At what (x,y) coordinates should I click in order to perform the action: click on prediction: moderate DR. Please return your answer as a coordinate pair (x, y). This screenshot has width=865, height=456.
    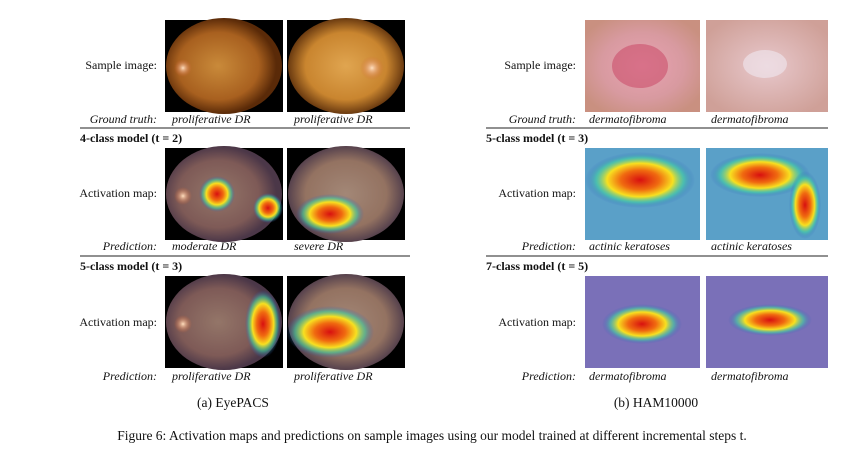
    Looking at the image, I should click on (204, 246).